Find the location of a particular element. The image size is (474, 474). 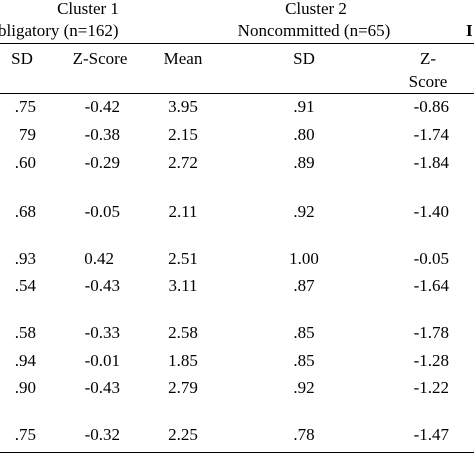

cell-c2-mean: 2.72 is located at coordinates (183, 162).